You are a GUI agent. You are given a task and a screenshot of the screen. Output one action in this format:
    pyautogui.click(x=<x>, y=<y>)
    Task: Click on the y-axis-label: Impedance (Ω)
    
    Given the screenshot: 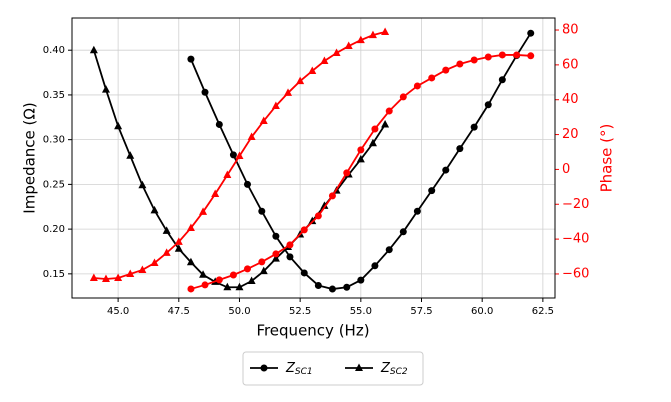 What is the action you would take?
    pyautogui.click(x=30, y=157)
    